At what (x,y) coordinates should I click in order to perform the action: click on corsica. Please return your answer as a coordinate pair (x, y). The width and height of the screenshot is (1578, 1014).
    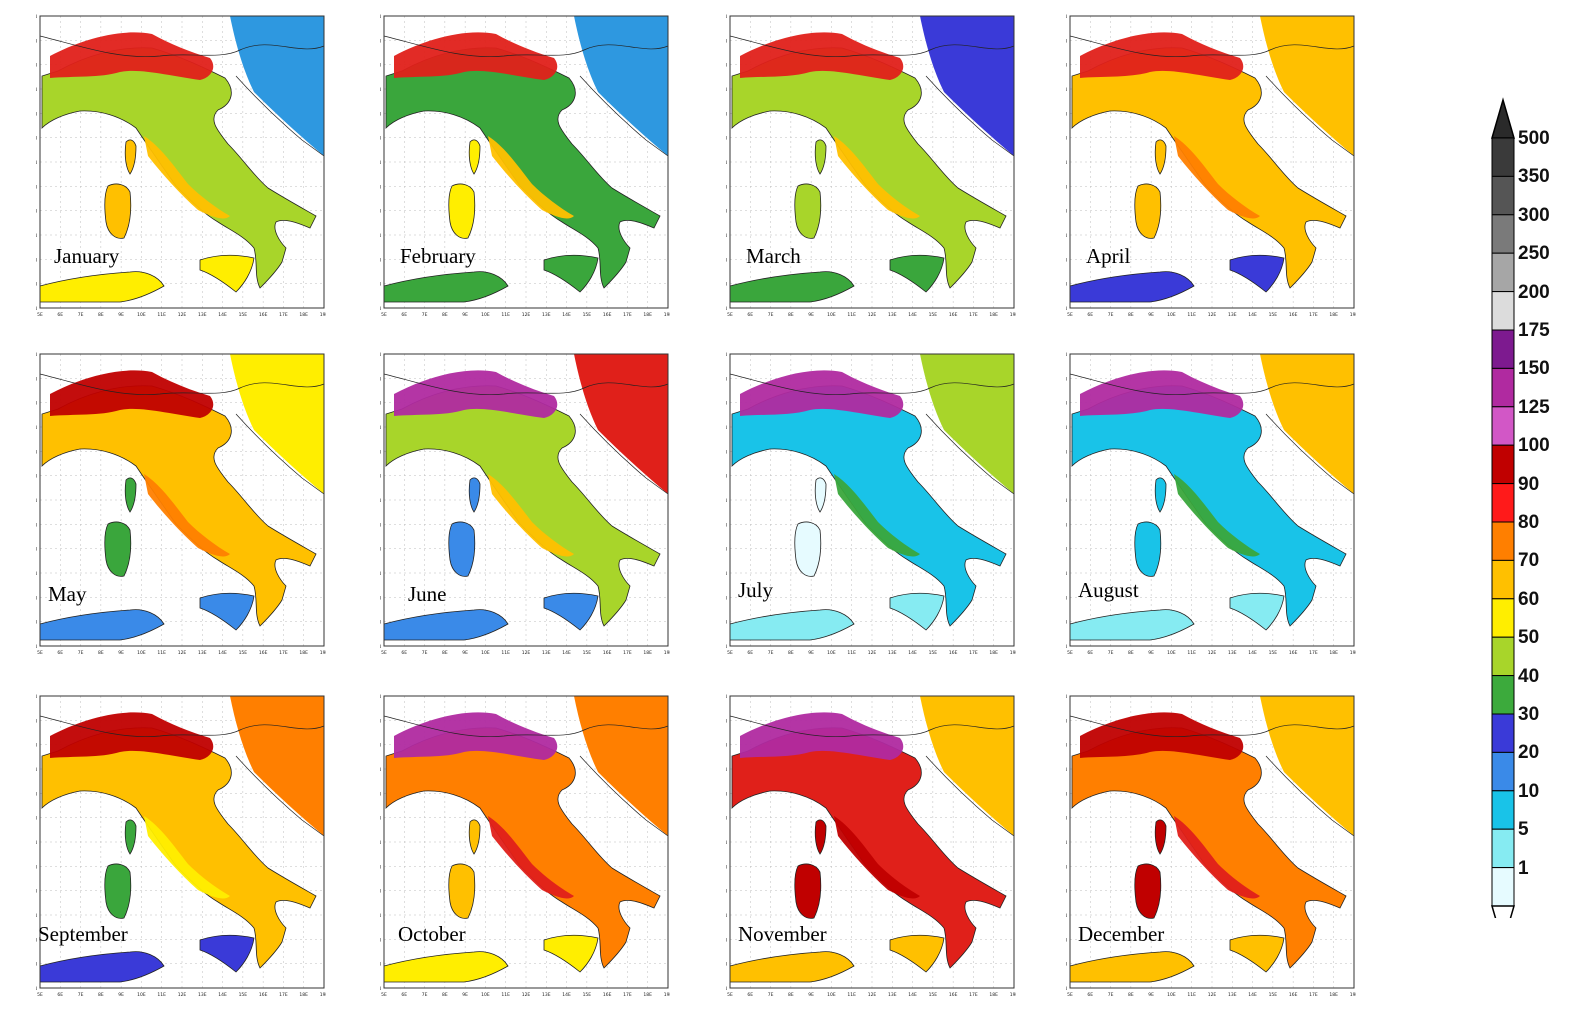
    Looking at the image, I should click on (474, 495).